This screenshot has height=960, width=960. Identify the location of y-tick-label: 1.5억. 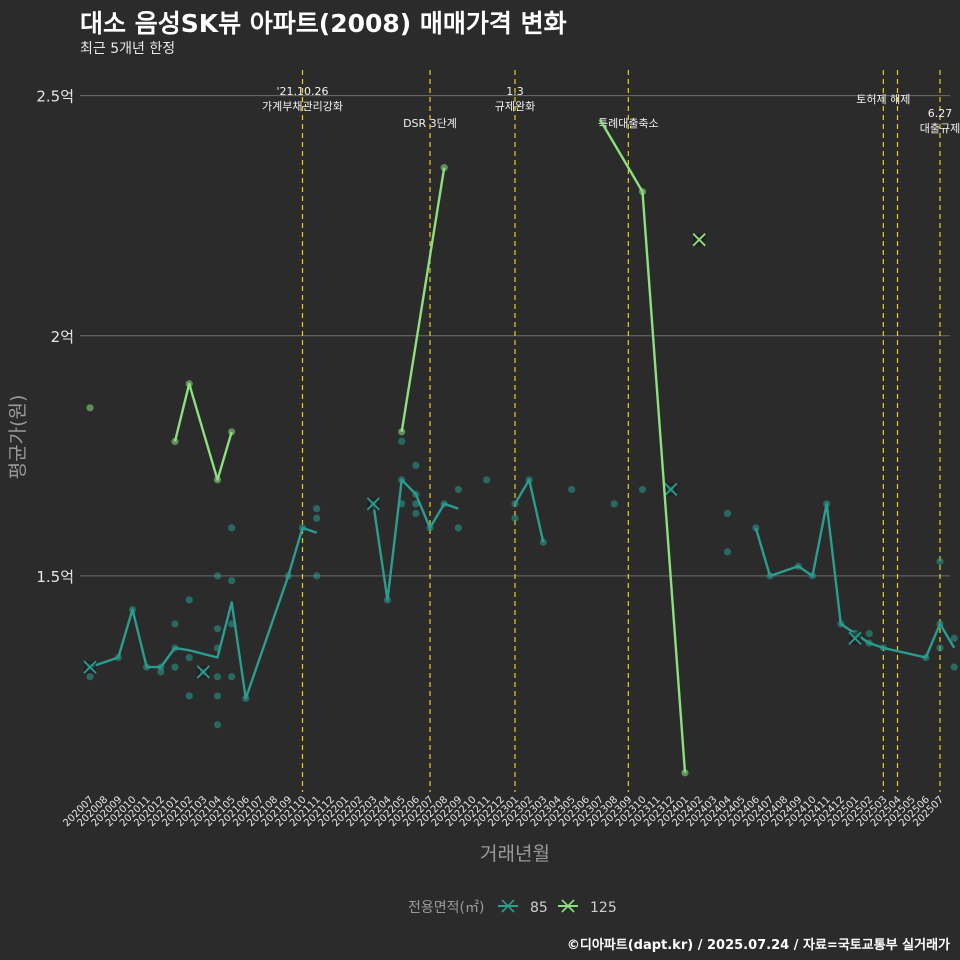
(55, 577).